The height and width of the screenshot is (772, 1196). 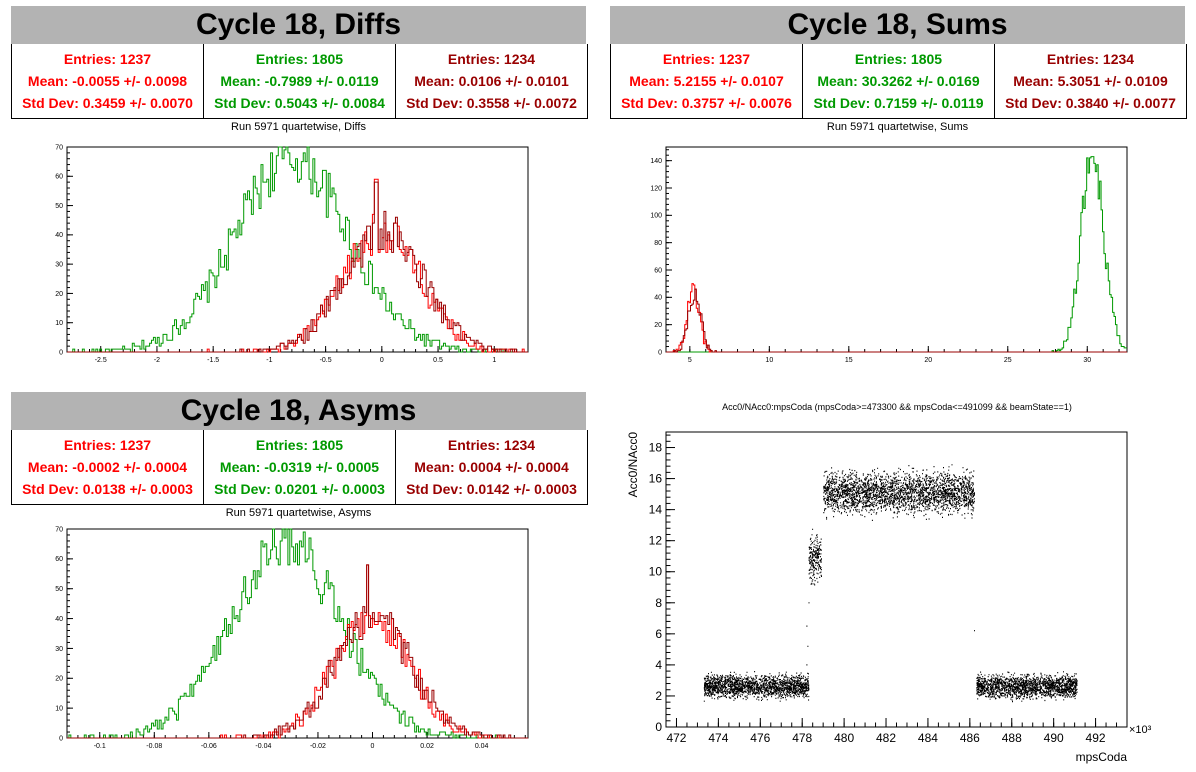 I want to click on scatter-points, so click(x=890, y=583).